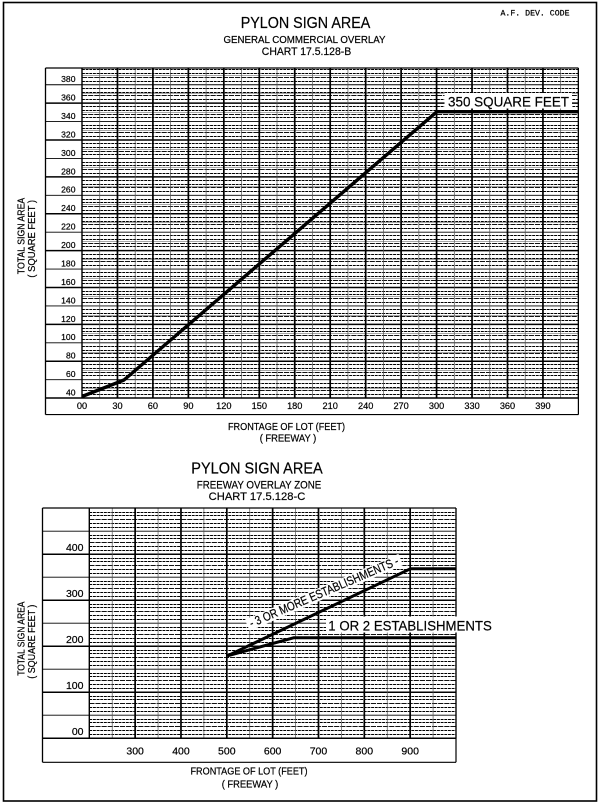 Image resolution: width=600 pixels, height=808 pixels. Describe the element at coordinates (68, 116) in the screenshot. I see `svg-text: 340` at that location.